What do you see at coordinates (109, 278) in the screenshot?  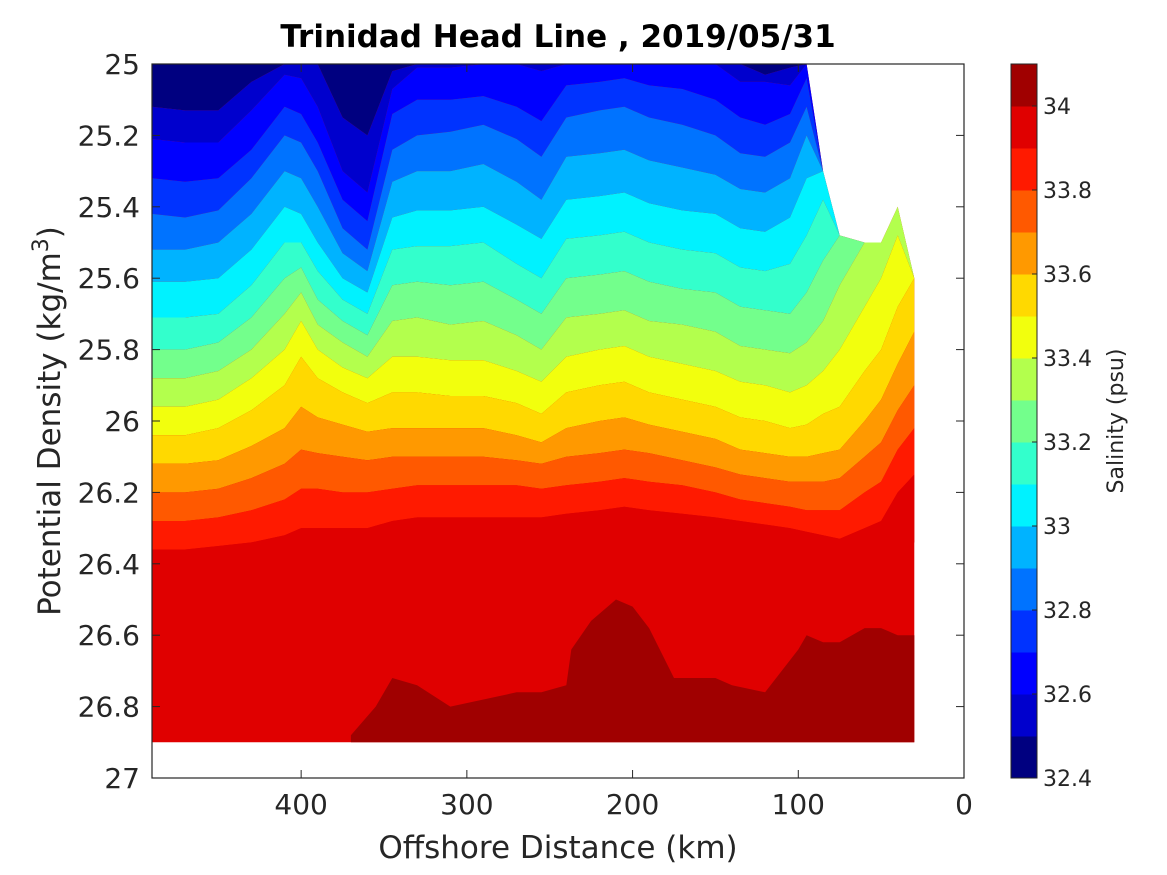 I see `y-tick-label: 25.6` at bounding box center [109, 278].